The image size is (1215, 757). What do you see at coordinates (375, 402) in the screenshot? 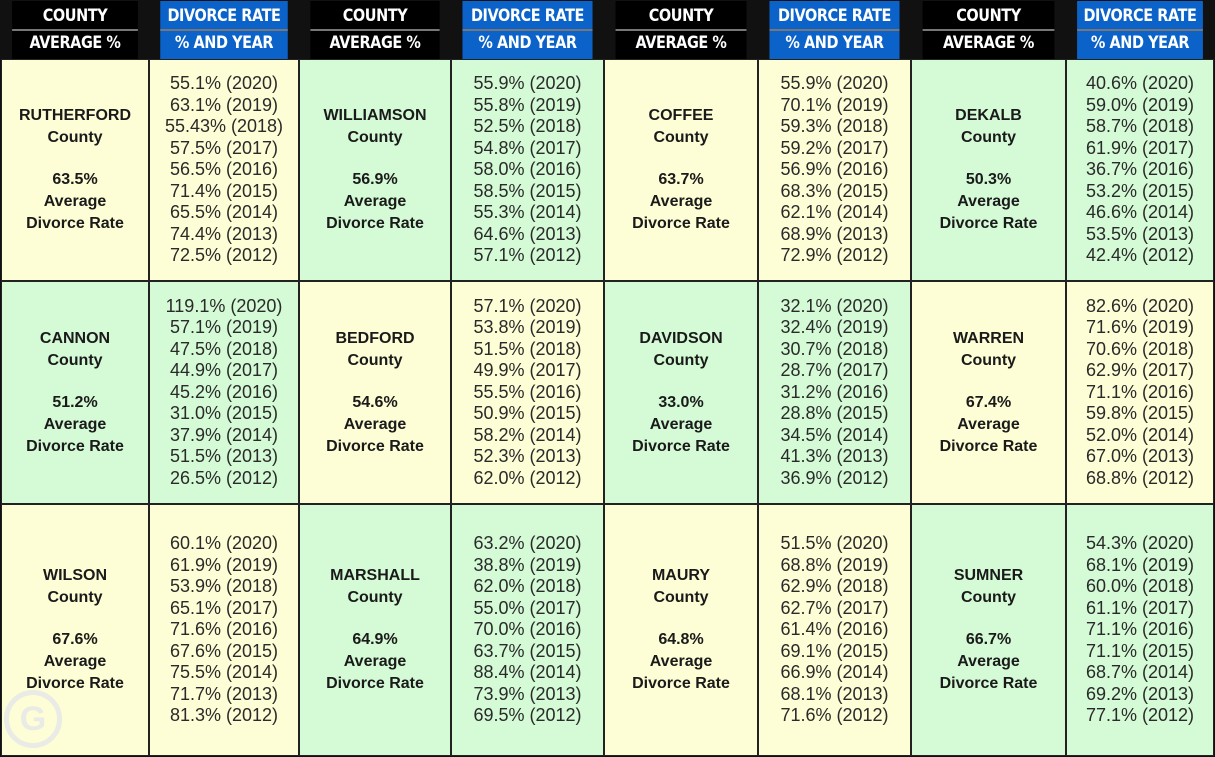
I see `county-average-value: 54.6%` at bounding box center [375, 402].